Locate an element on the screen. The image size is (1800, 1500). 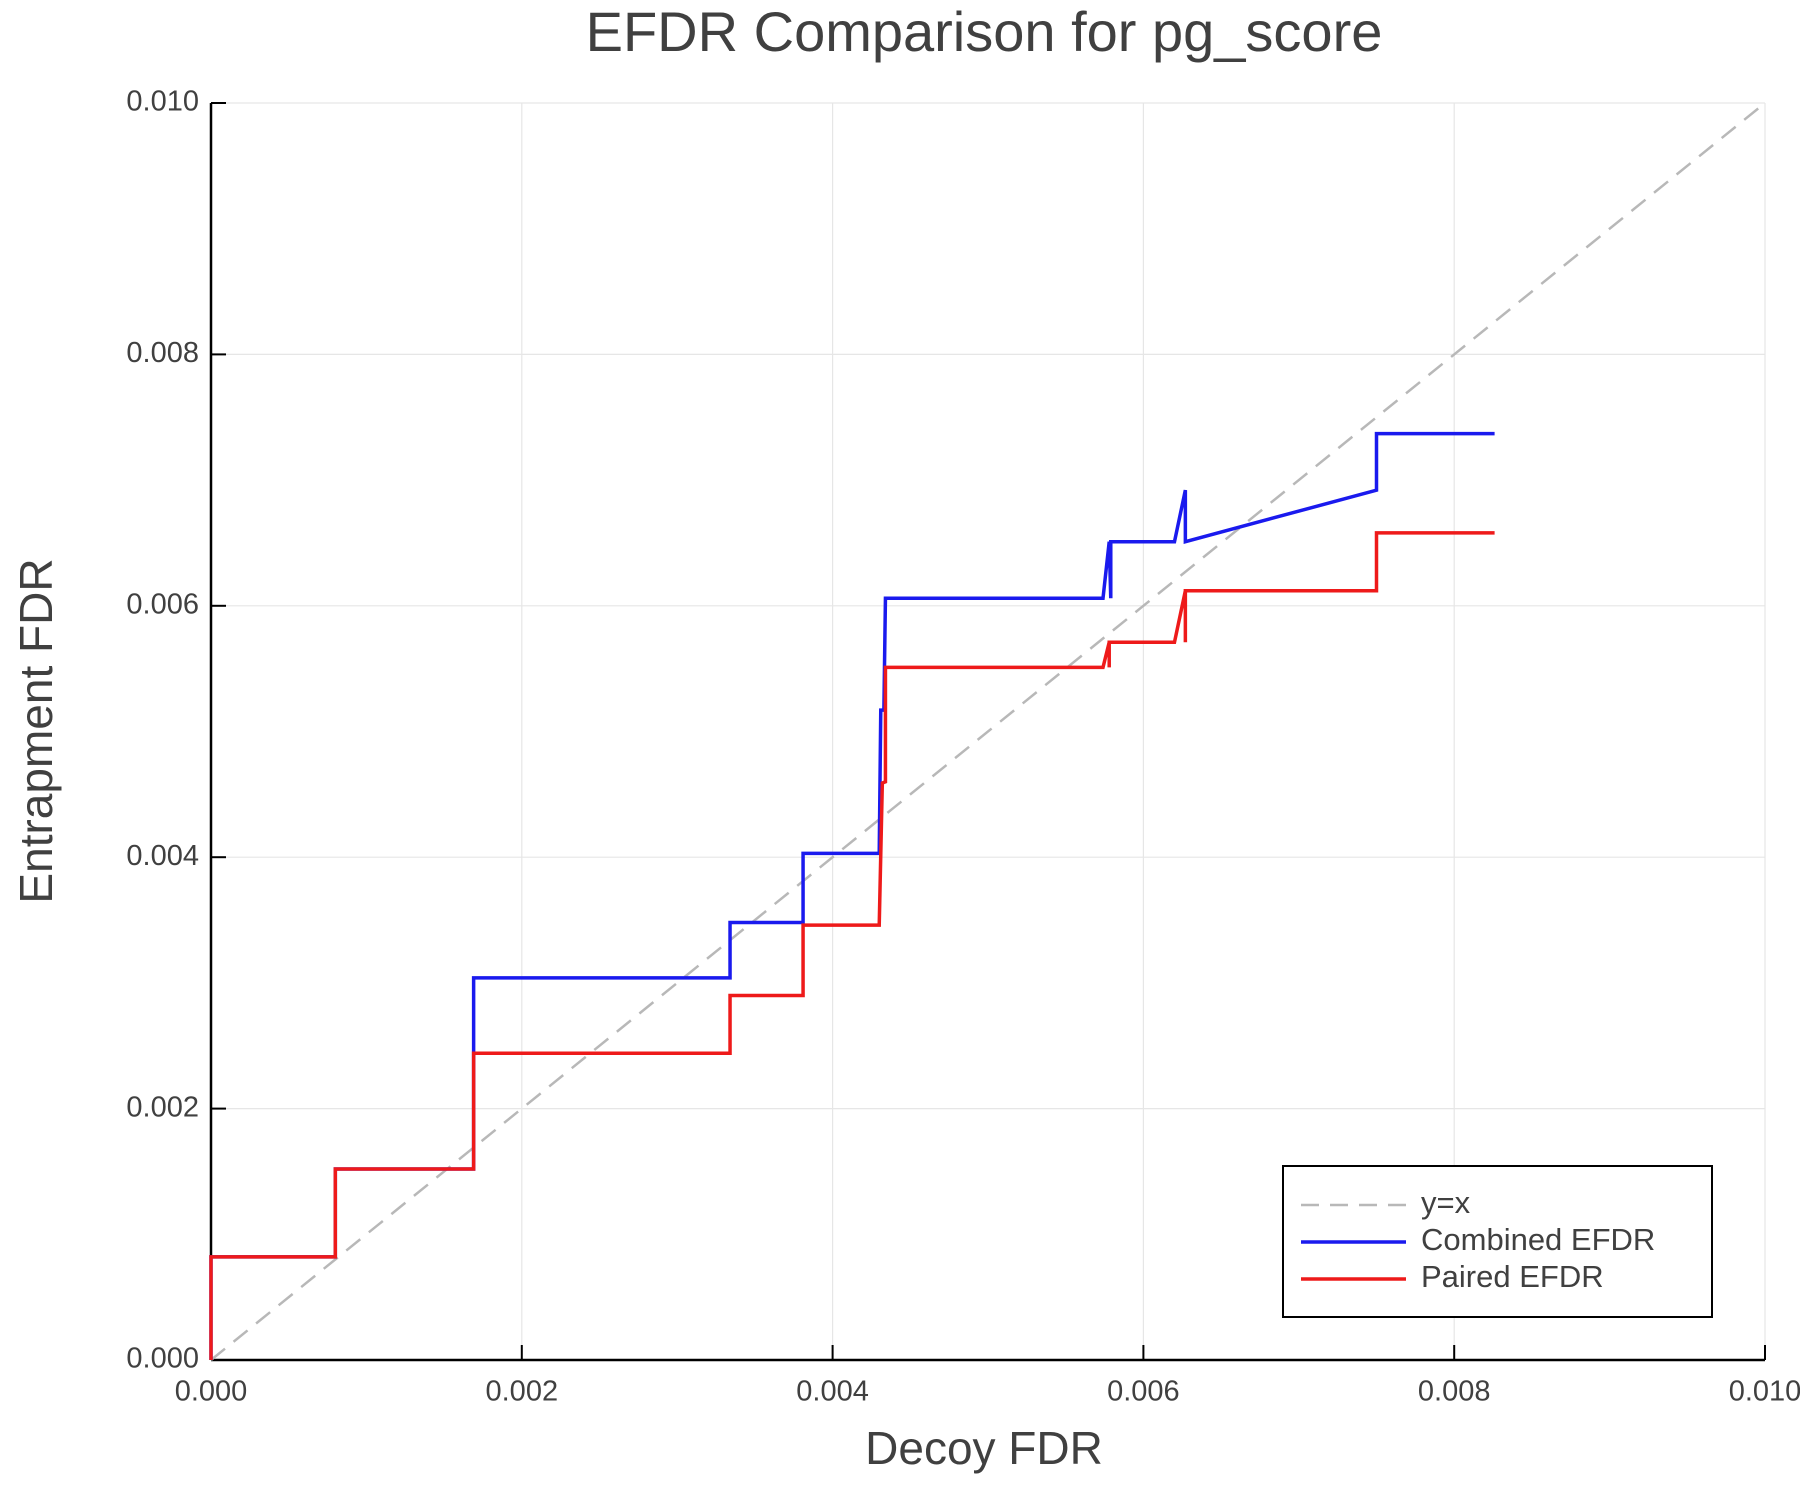
y-tick-label: 0.000 is located at coordinates (162, 1359).